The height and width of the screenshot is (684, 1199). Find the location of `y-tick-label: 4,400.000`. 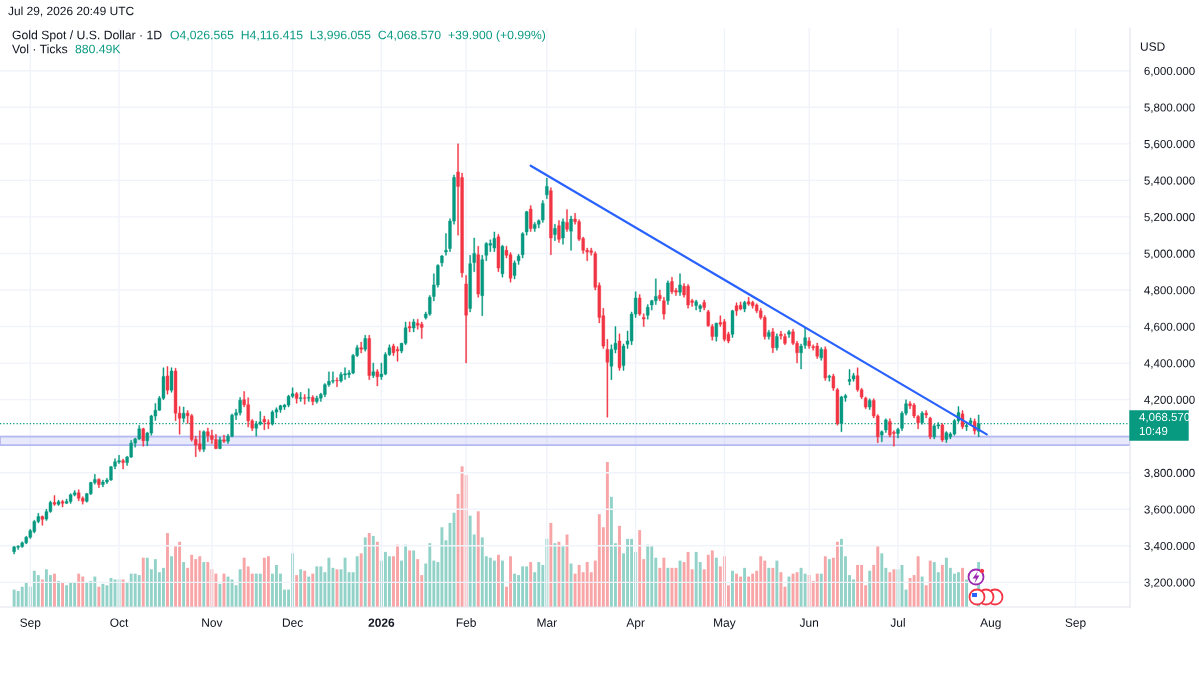

y-tick-label: 4,400.000 is located at coordinates (1169, 364).